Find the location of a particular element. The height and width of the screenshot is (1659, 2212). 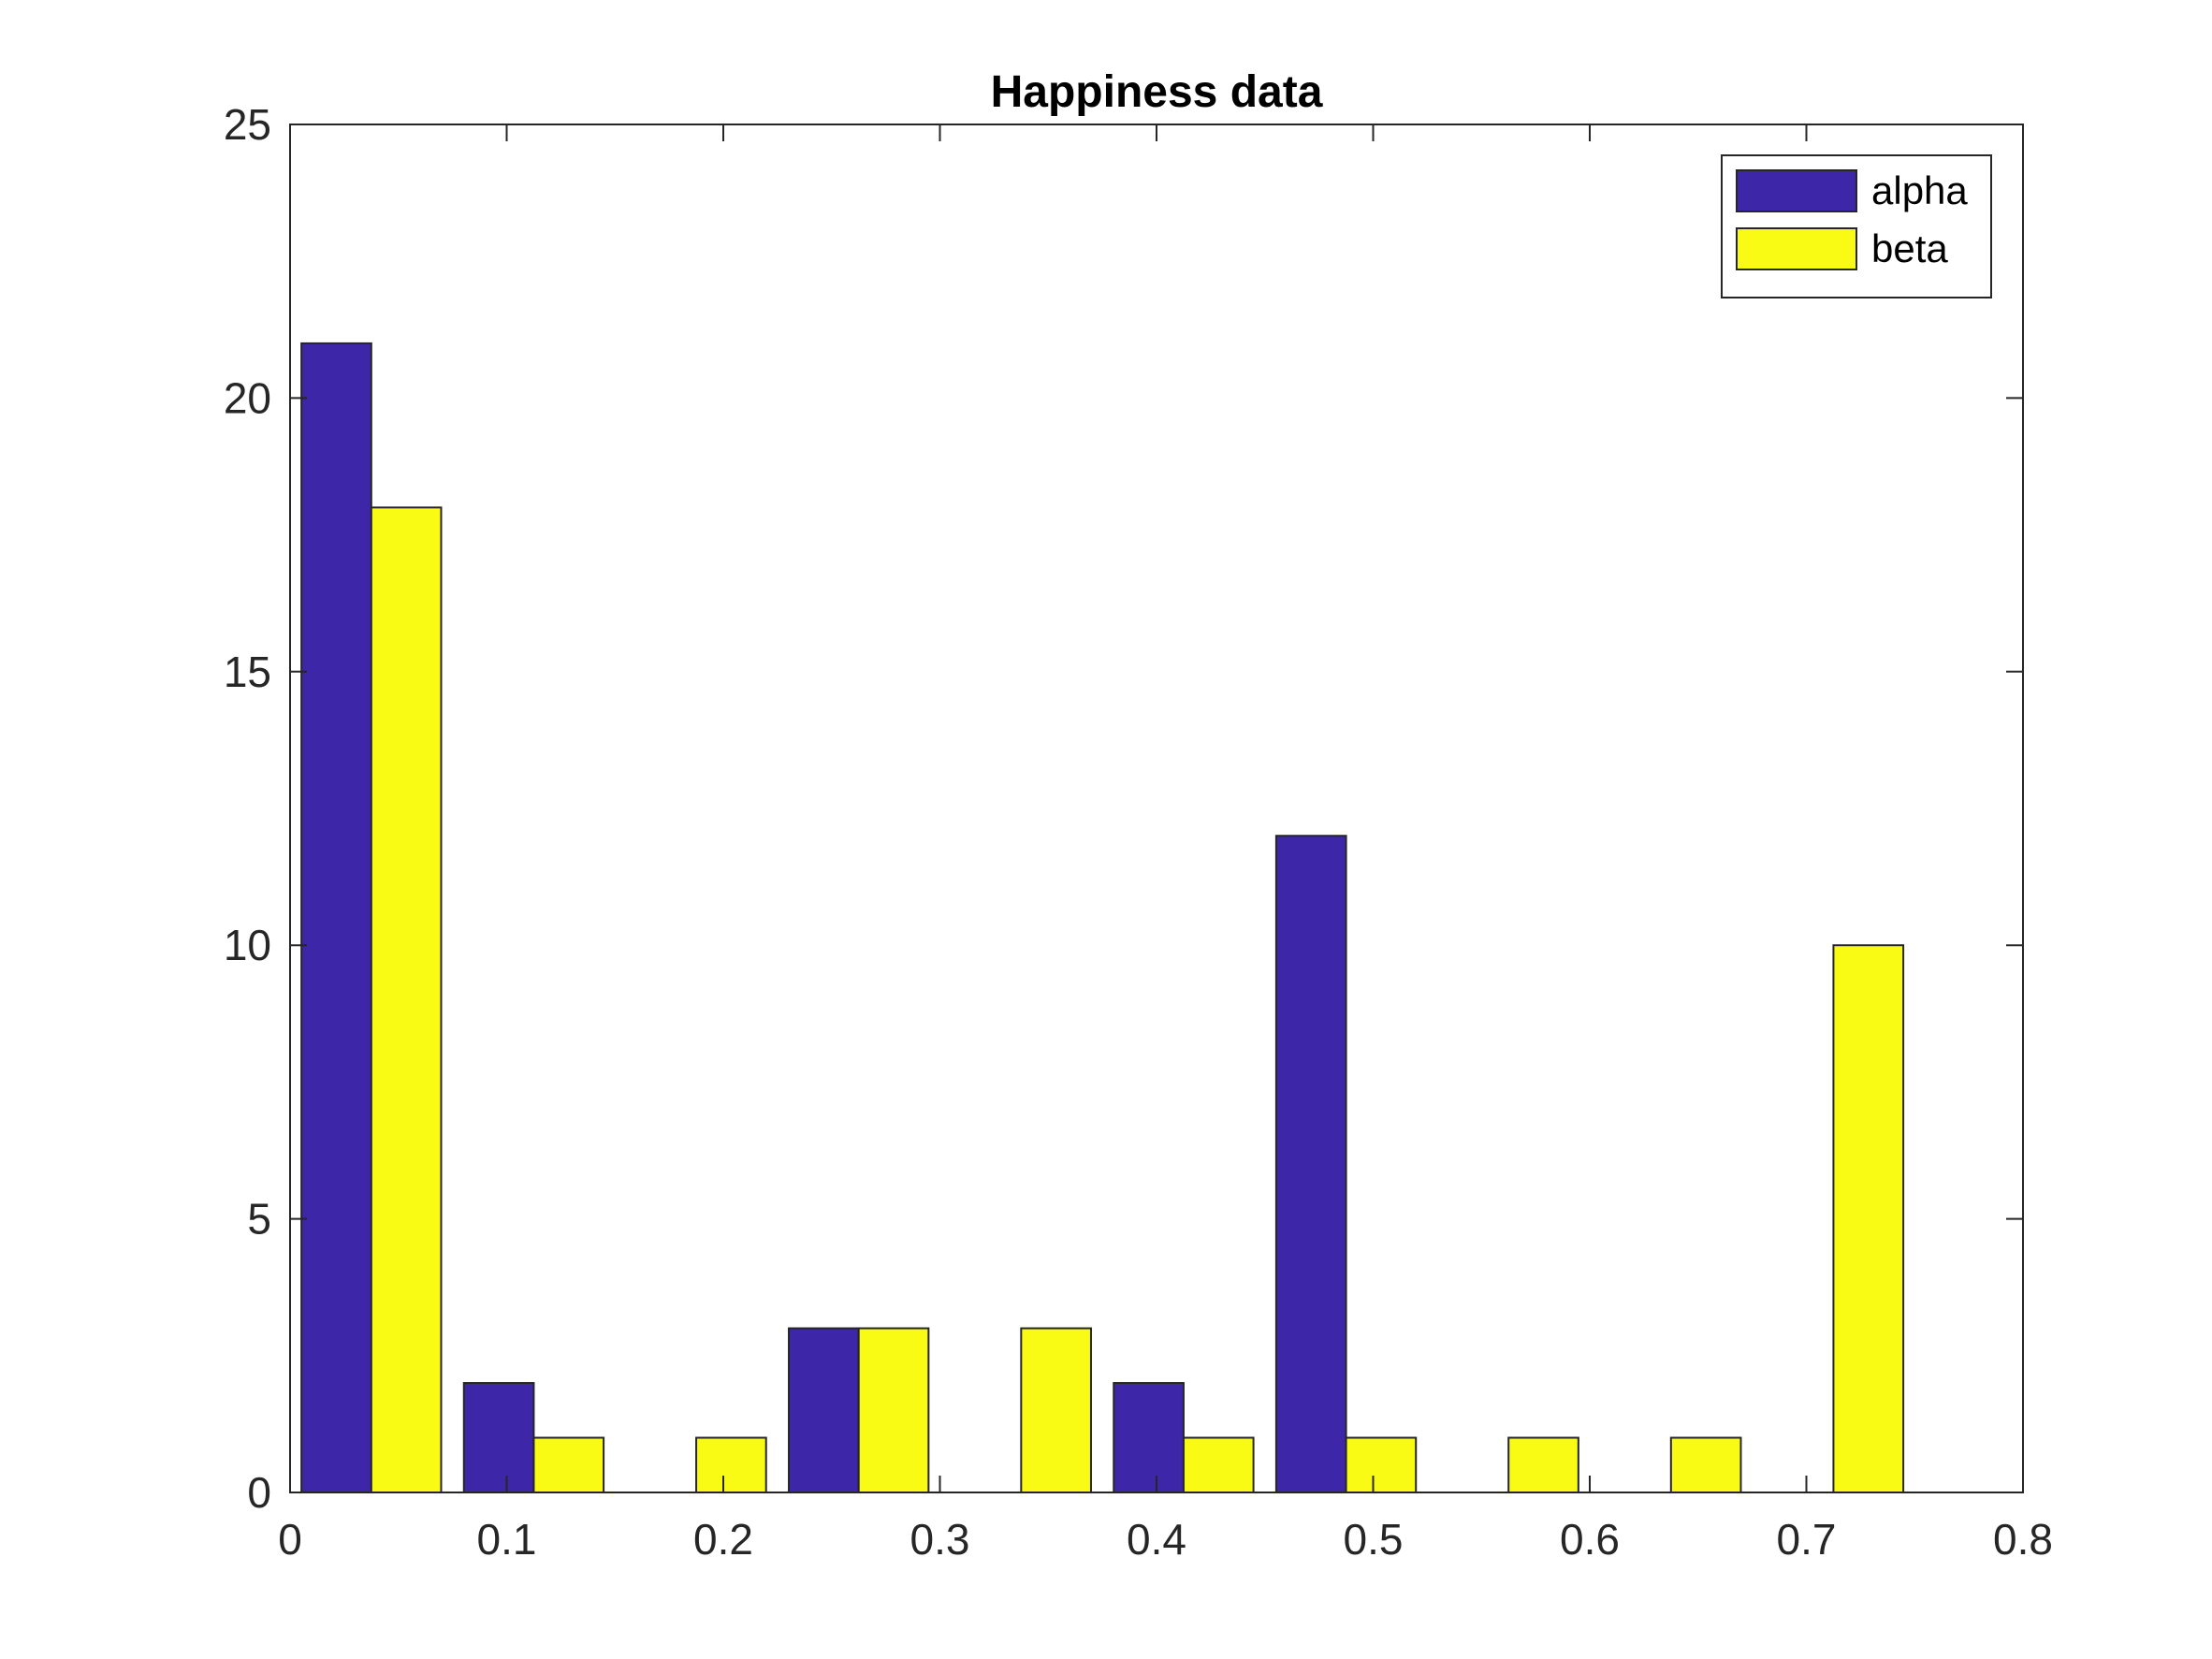

x-tick-label: 0 is located at coordinates (290, 1539).